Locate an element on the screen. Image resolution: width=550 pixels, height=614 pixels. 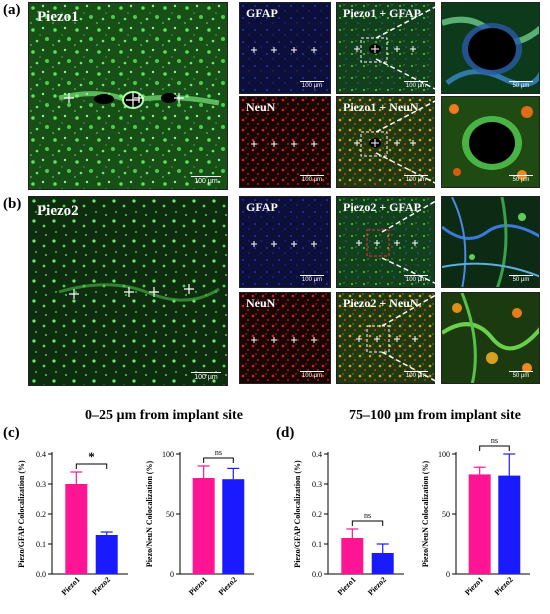
micrograph-piezo2: Piezo2 100 µm is located at coordinates (128, 291).